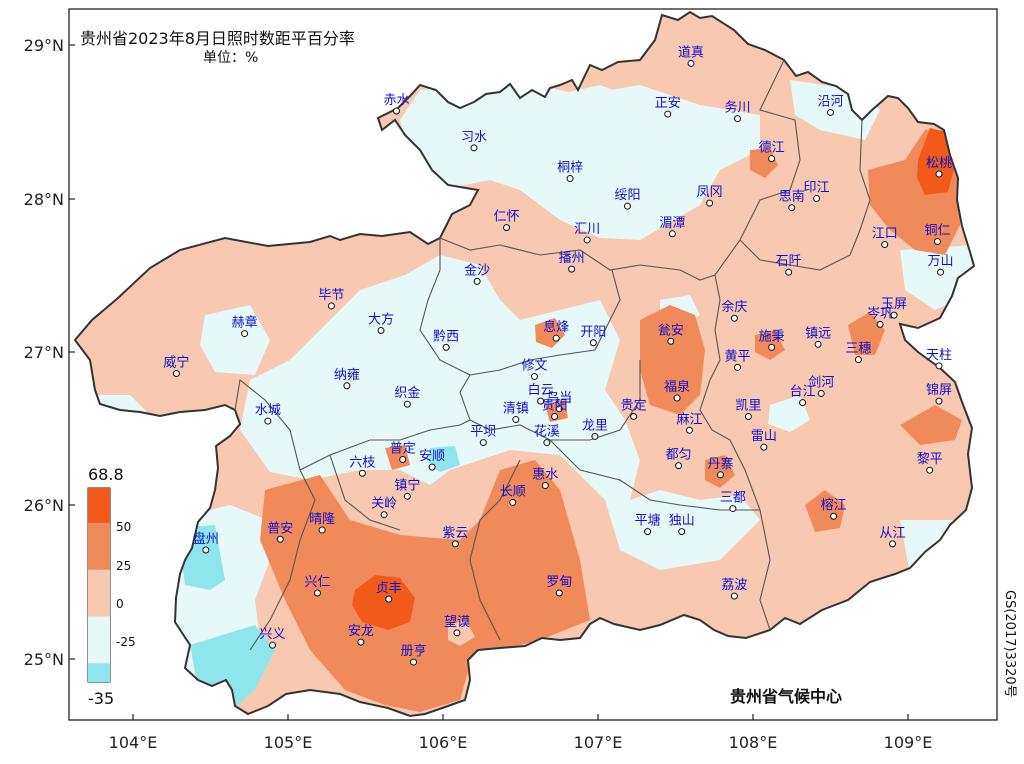 This screenshot has width=1024, height=764. Describe the element at coordinates (764, 436) in the screenshot. I see `station-label: 雷山` at that location.